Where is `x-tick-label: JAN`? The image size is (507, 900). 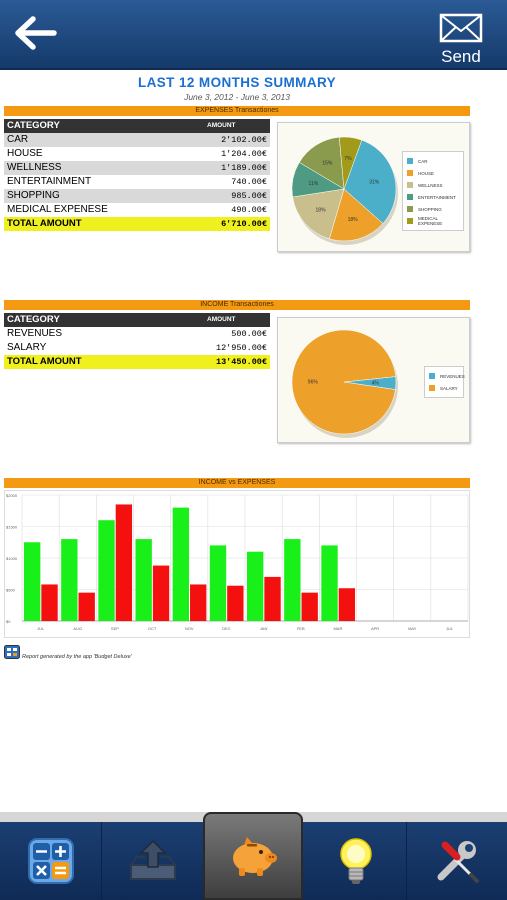
x-tick-label: JAN is located at coordinates (264, 628).